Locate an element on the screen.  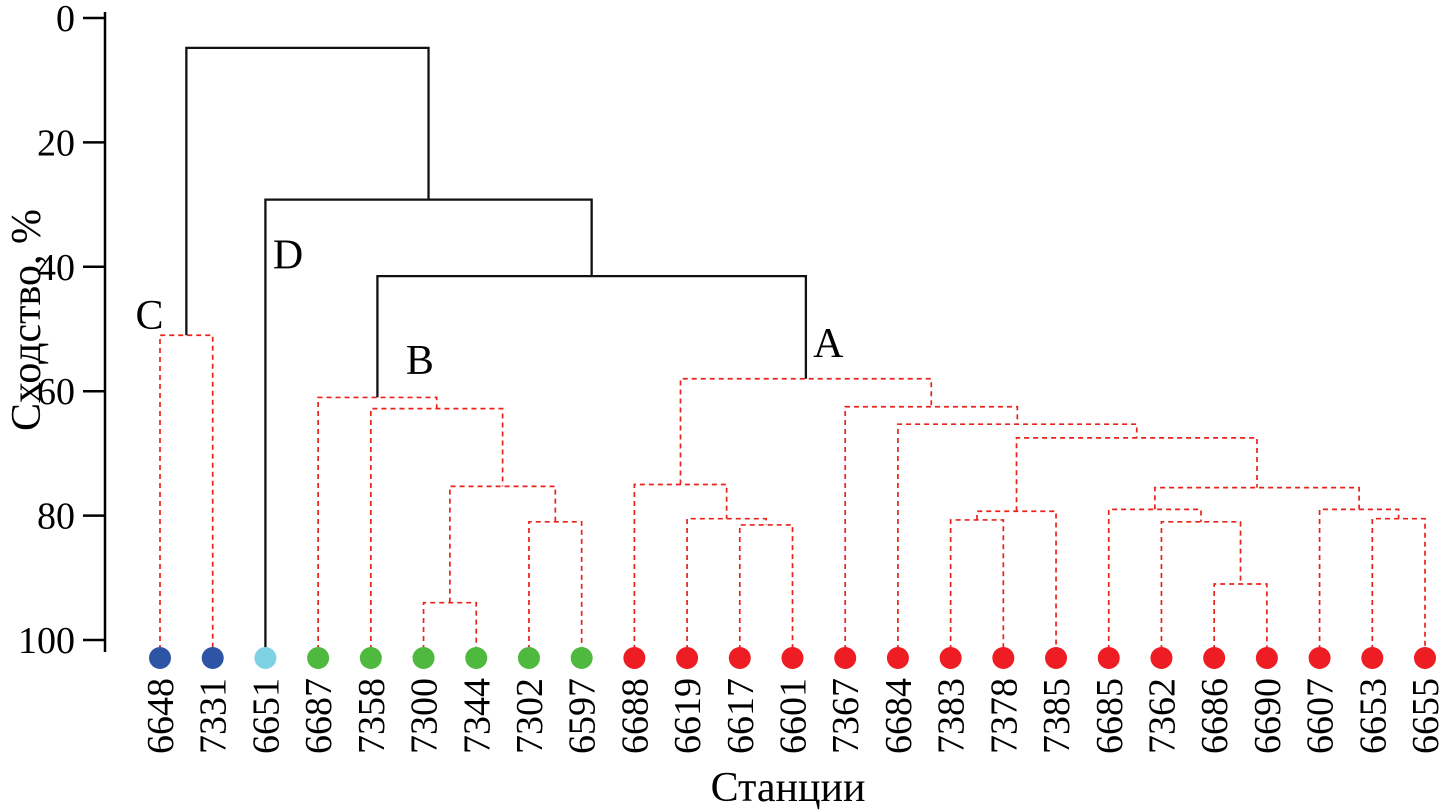
merge-A2 is located at coordinates (726, 583).